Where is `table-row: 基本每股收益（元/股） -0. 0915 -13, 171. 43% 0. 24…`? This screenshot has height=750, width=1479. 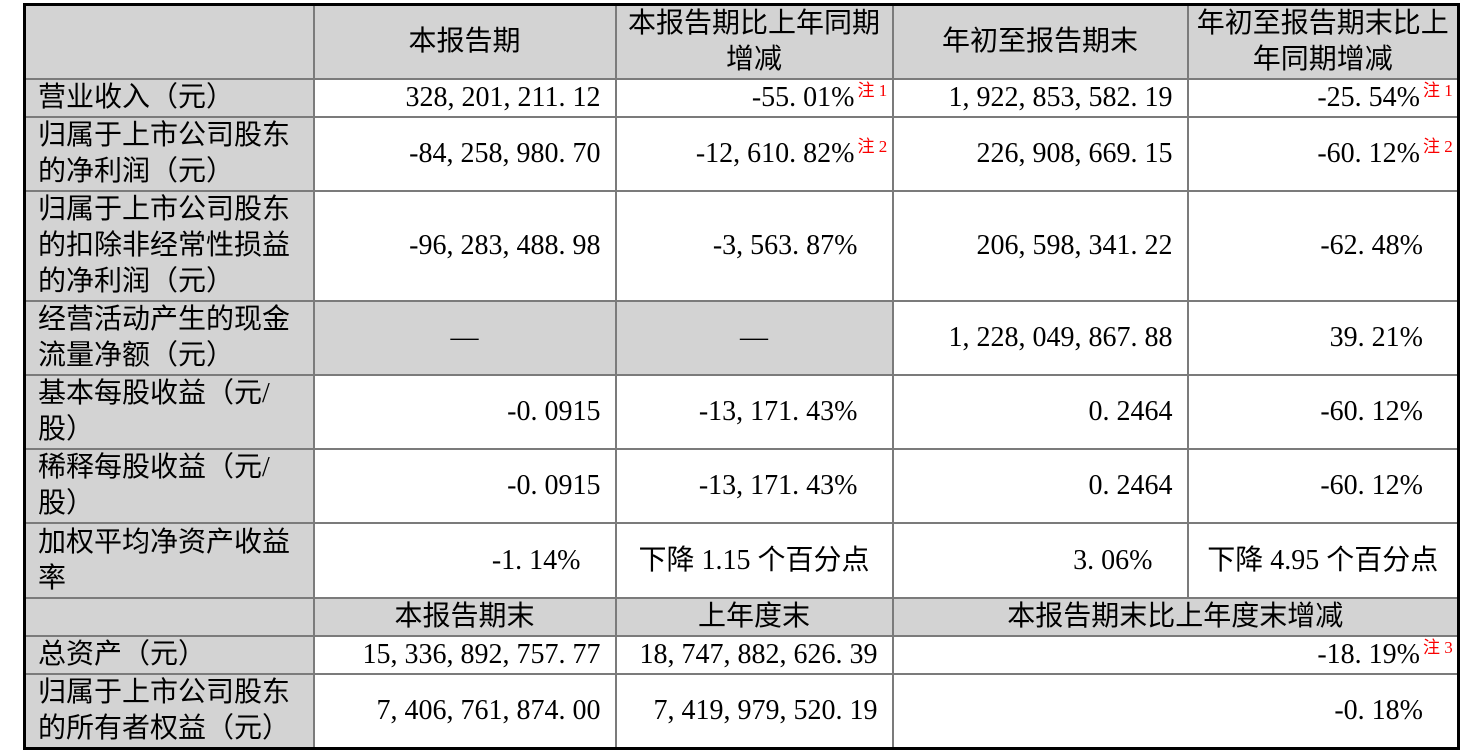
table-row: 基本每股收益（元/股） -0. 0915 -13, 171. 43% 0. 24… is located at coordinates (741, 412).